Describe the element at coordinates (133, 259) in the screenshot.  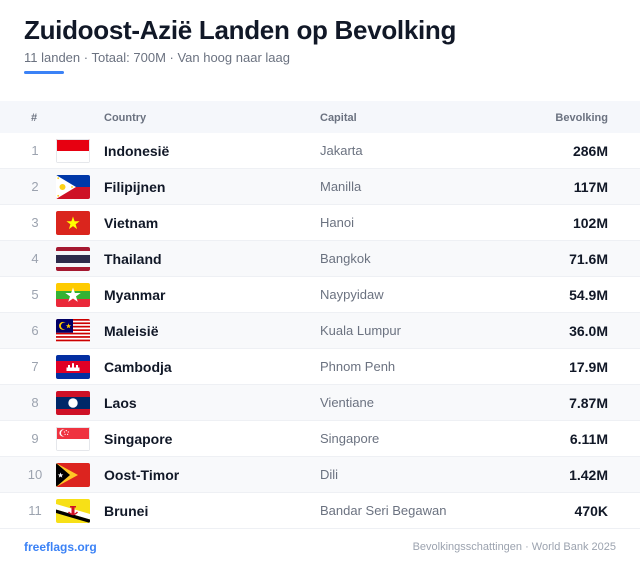
I see `country-name: Thailand` at that location.